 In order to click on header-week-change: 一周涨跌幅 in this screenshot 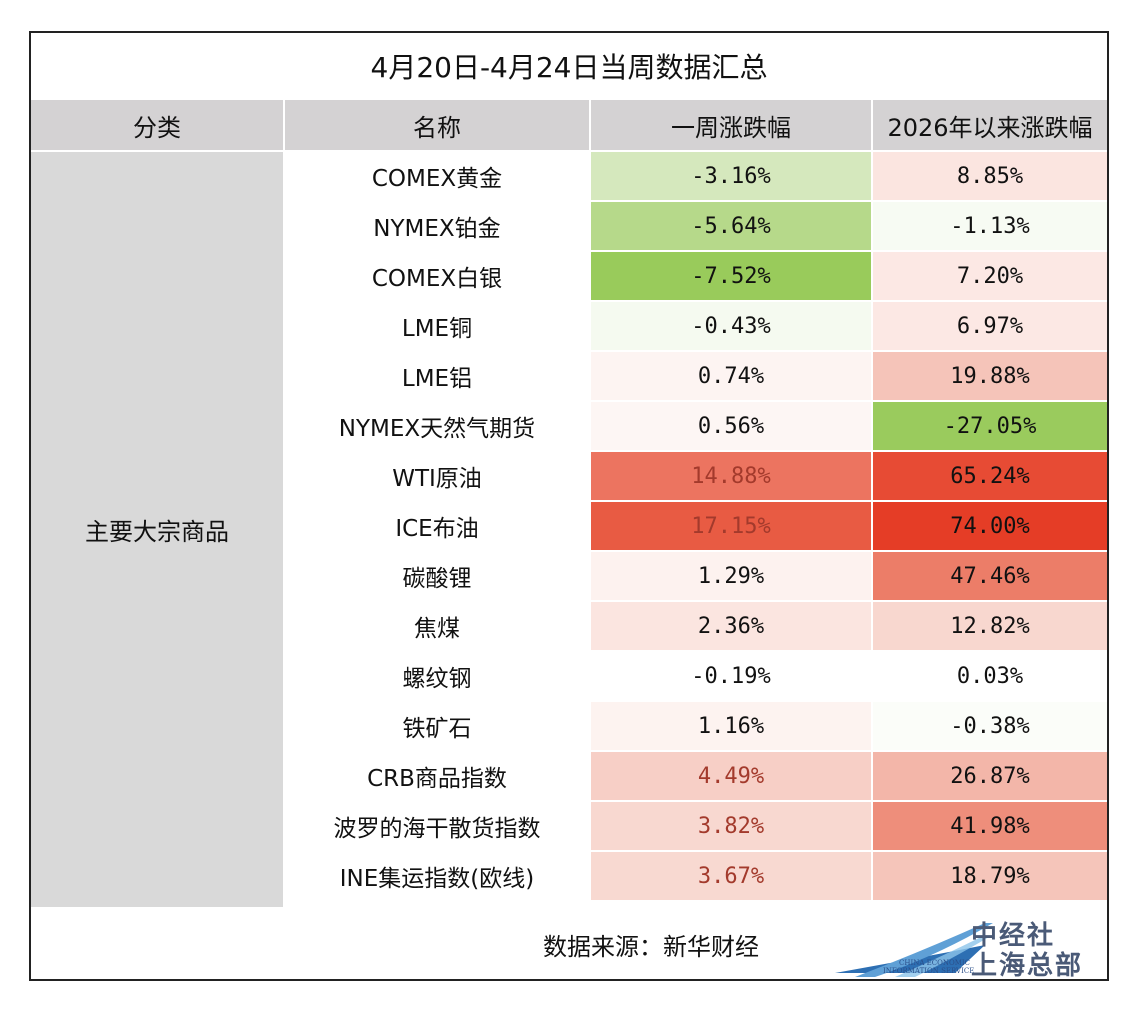, I will do `click(731, 125)`.